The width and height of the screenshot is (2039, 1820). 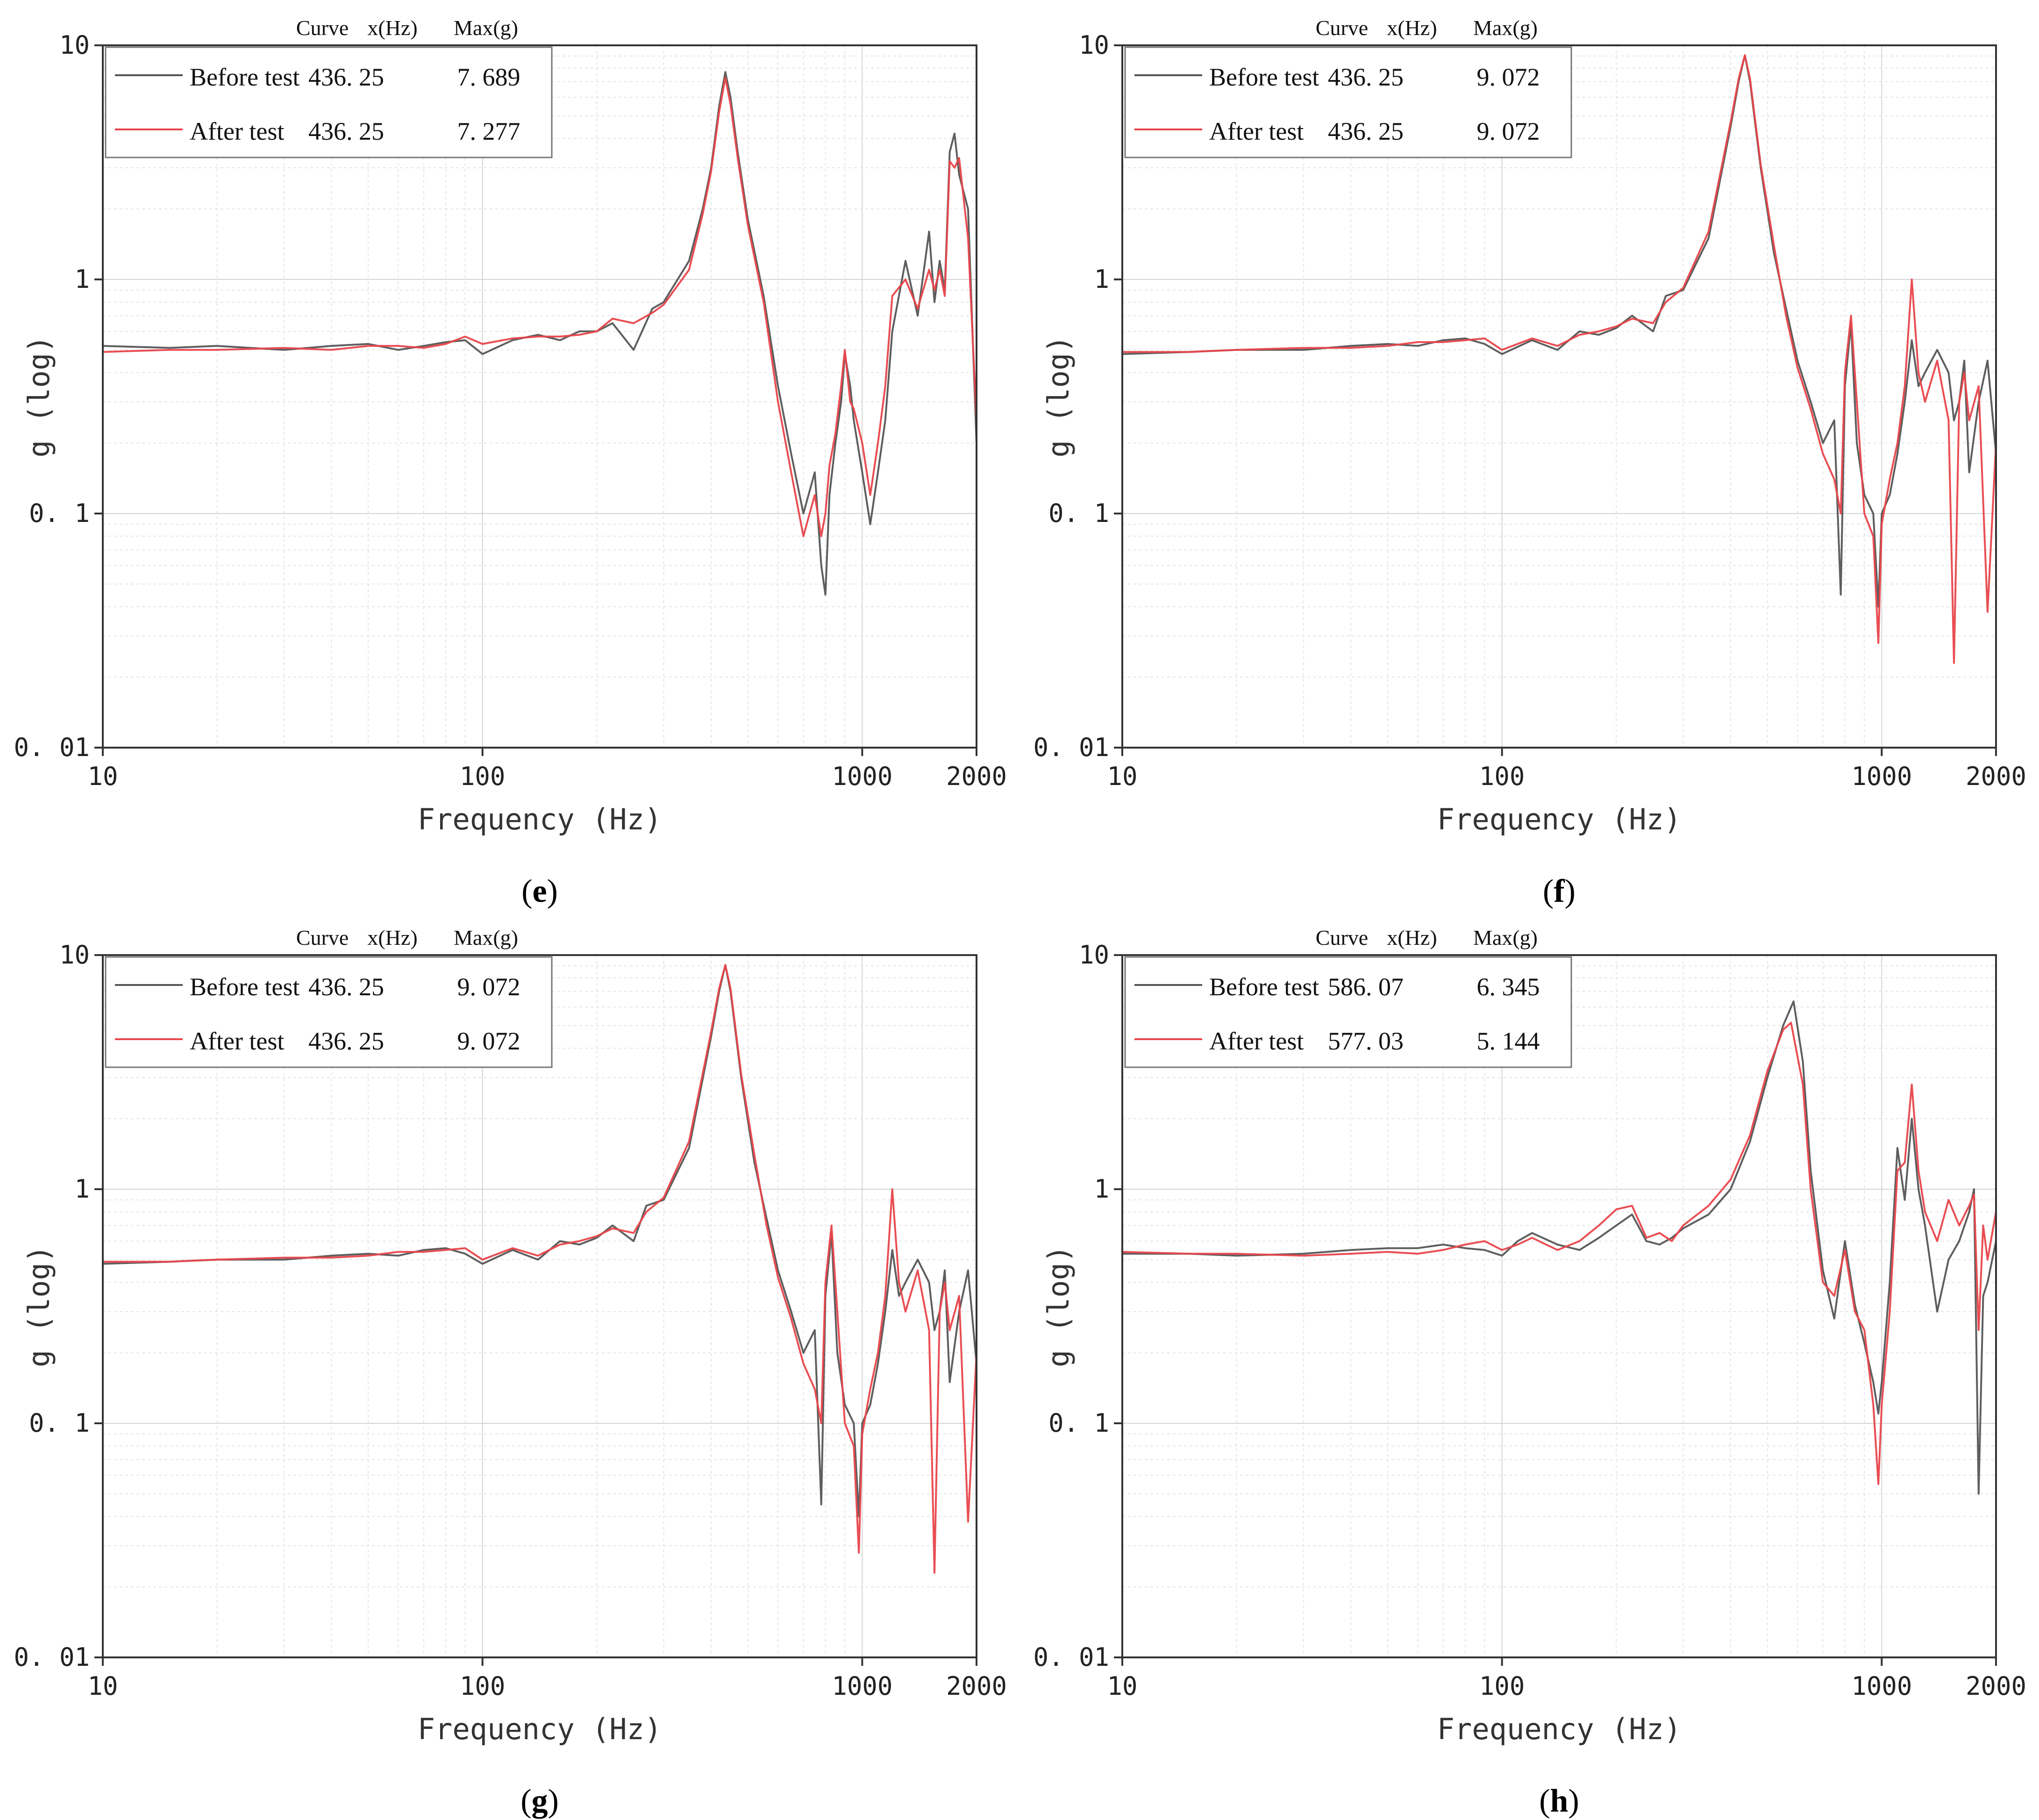 What do you see at coordinates (489, 131) in the screenshot?
I see `legend-entry-max: 7. 277` at bounding box center [489, 131].